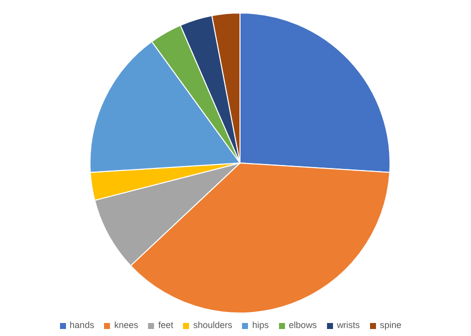  Describe the element at coordinates (348, 325) in the screenshot. I see `legend-label: wrists` at that location.